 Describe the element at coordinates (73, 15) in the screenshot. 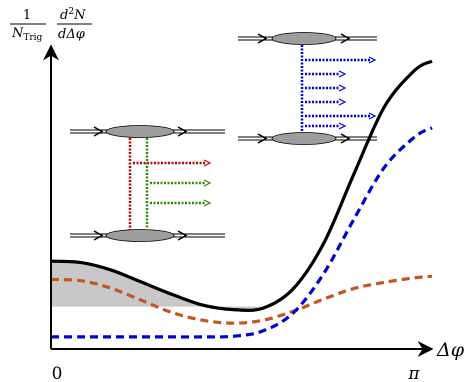

I see `ylabel-deriv-num: d2N` at that location.